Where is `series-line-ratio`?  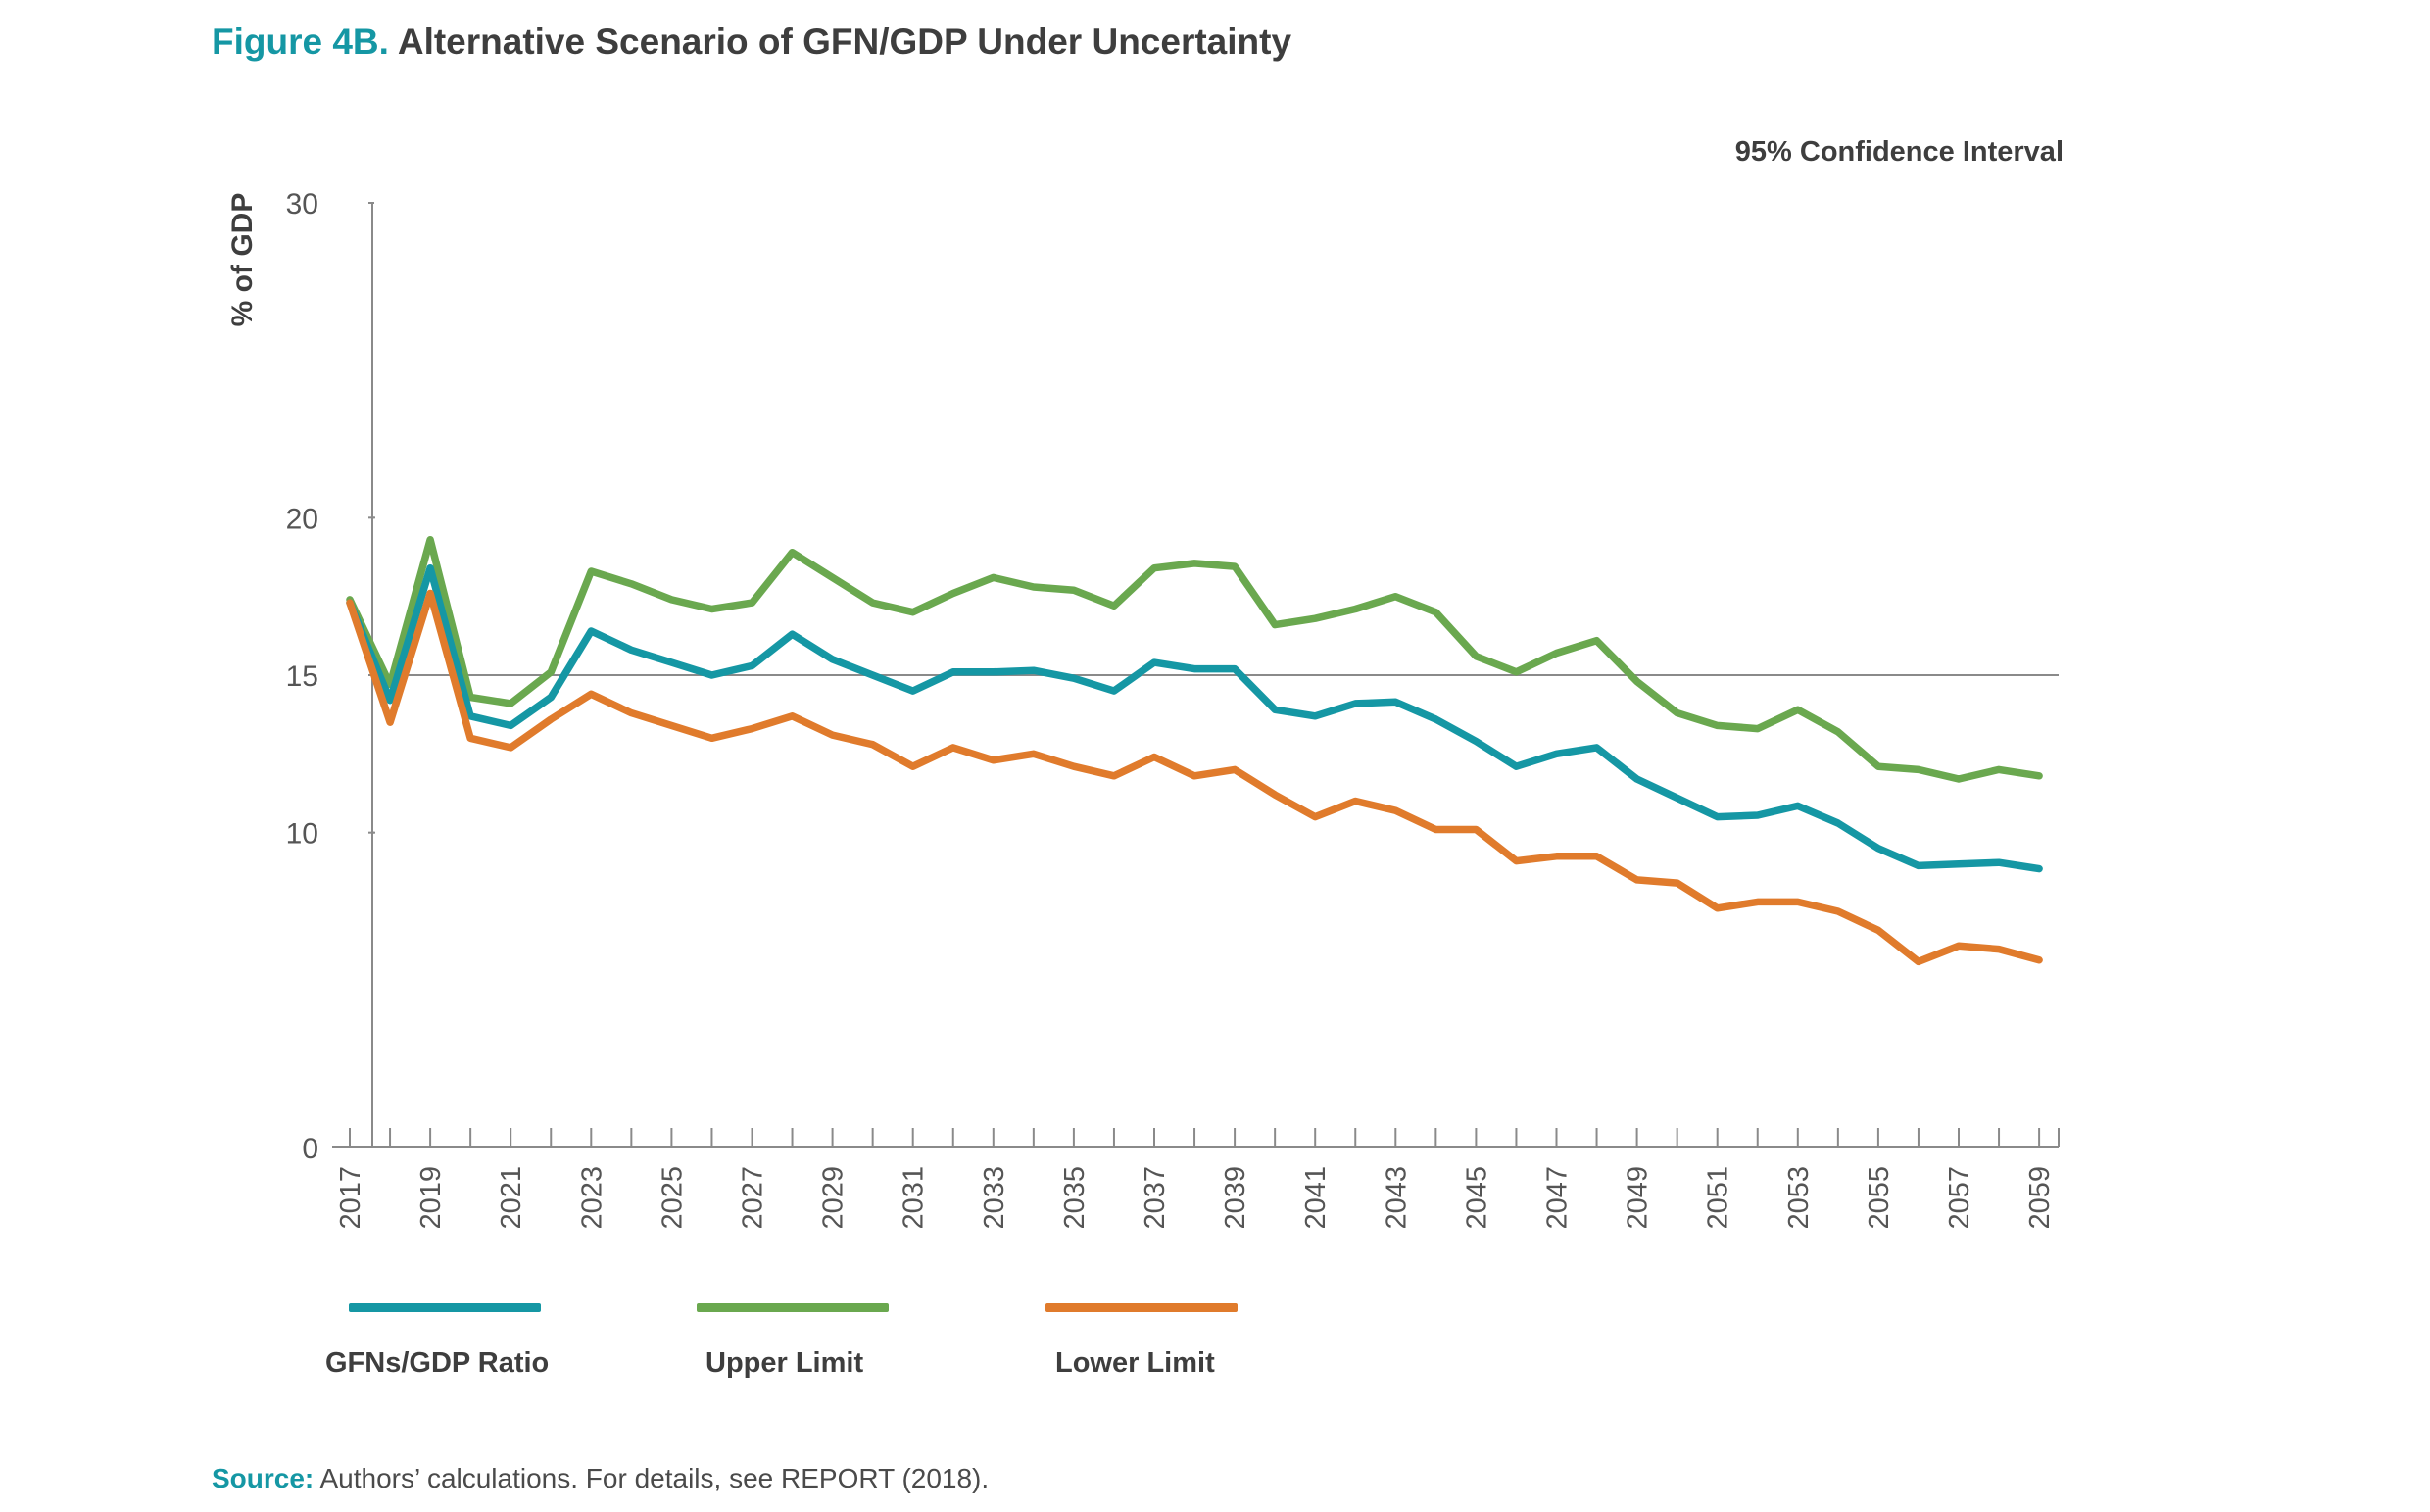 series-line-ratio is located at coordinates (1195, 718).